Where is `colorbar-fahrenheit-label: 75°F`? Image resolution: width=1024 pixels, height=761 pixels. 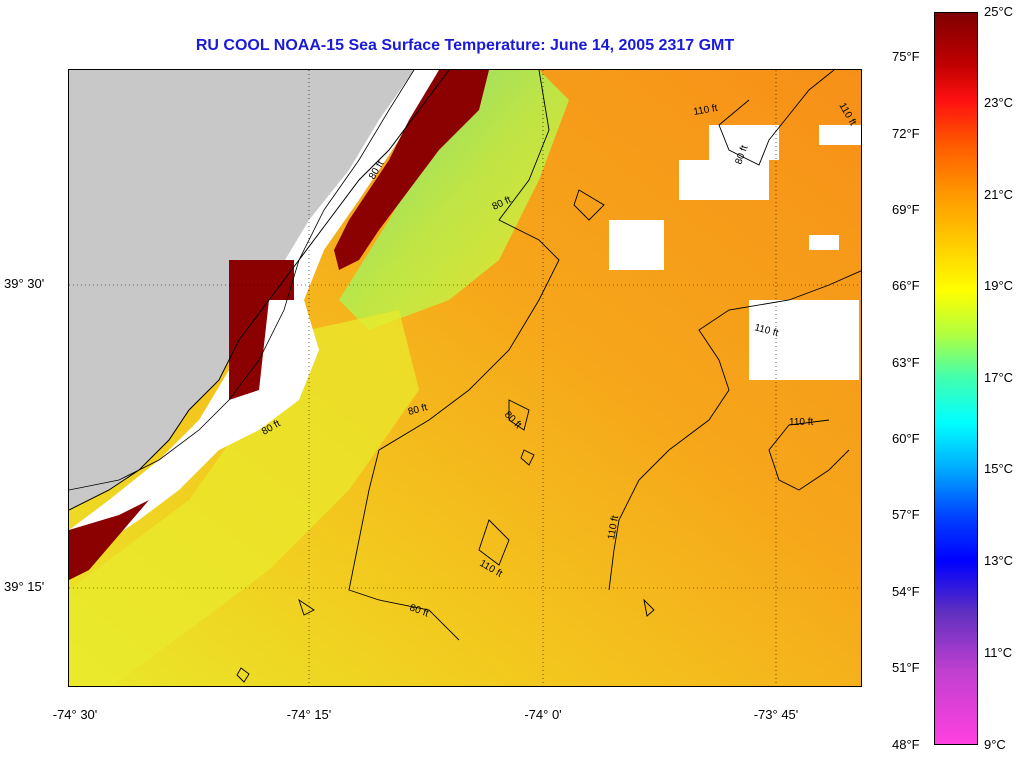
colorbar-fahrenheit-label: 75°F is located at coordinates (906, 56).